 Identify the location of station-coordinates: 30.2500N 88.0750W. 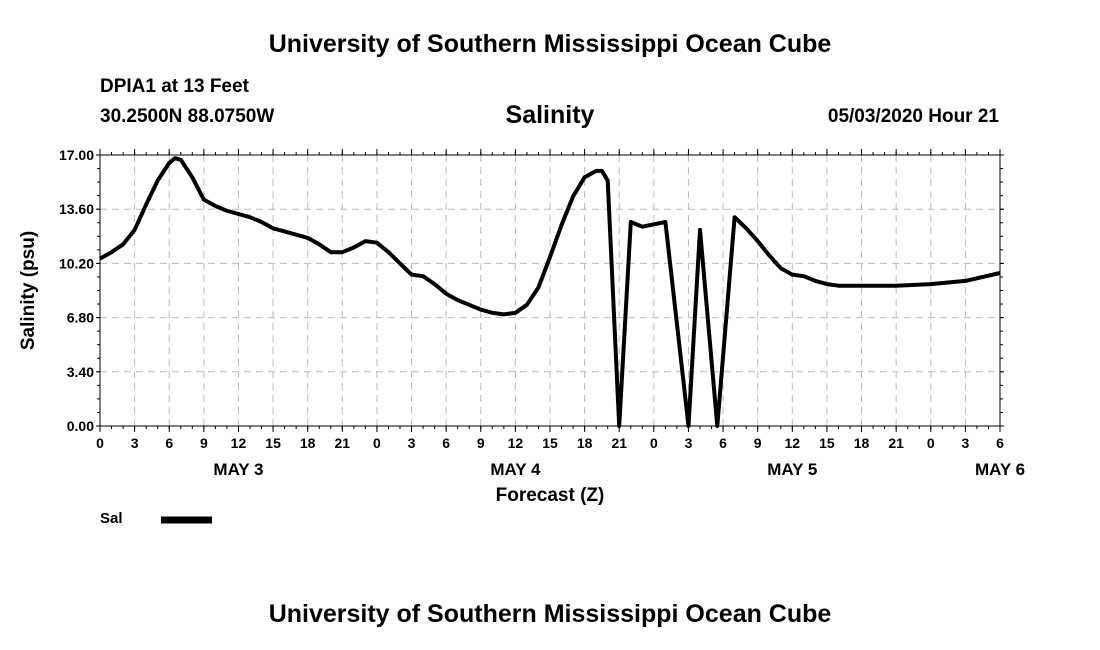
(187, 116).